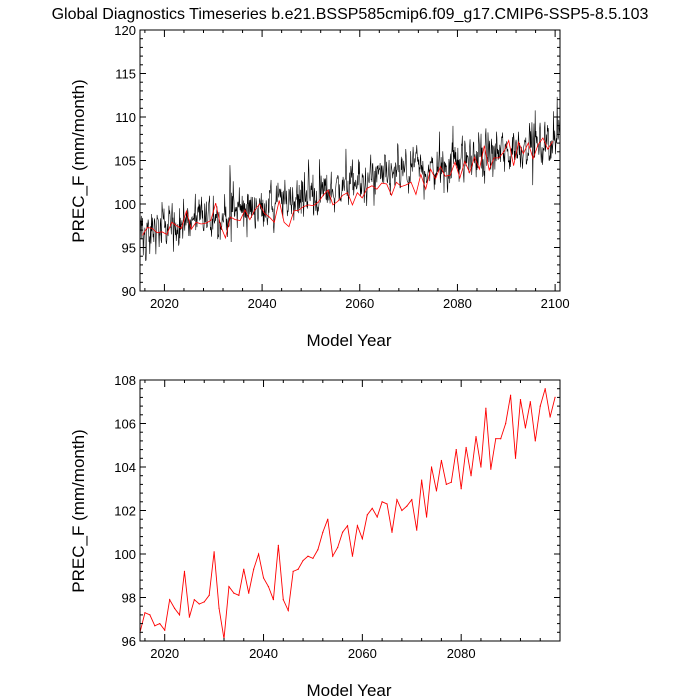 The height and width of the screenshot is (700, 700). What do you see at coordinates (125, 424) in the screenshot?
I see `bottom-y-tick-label: 106` at bounding box center [125, 424].